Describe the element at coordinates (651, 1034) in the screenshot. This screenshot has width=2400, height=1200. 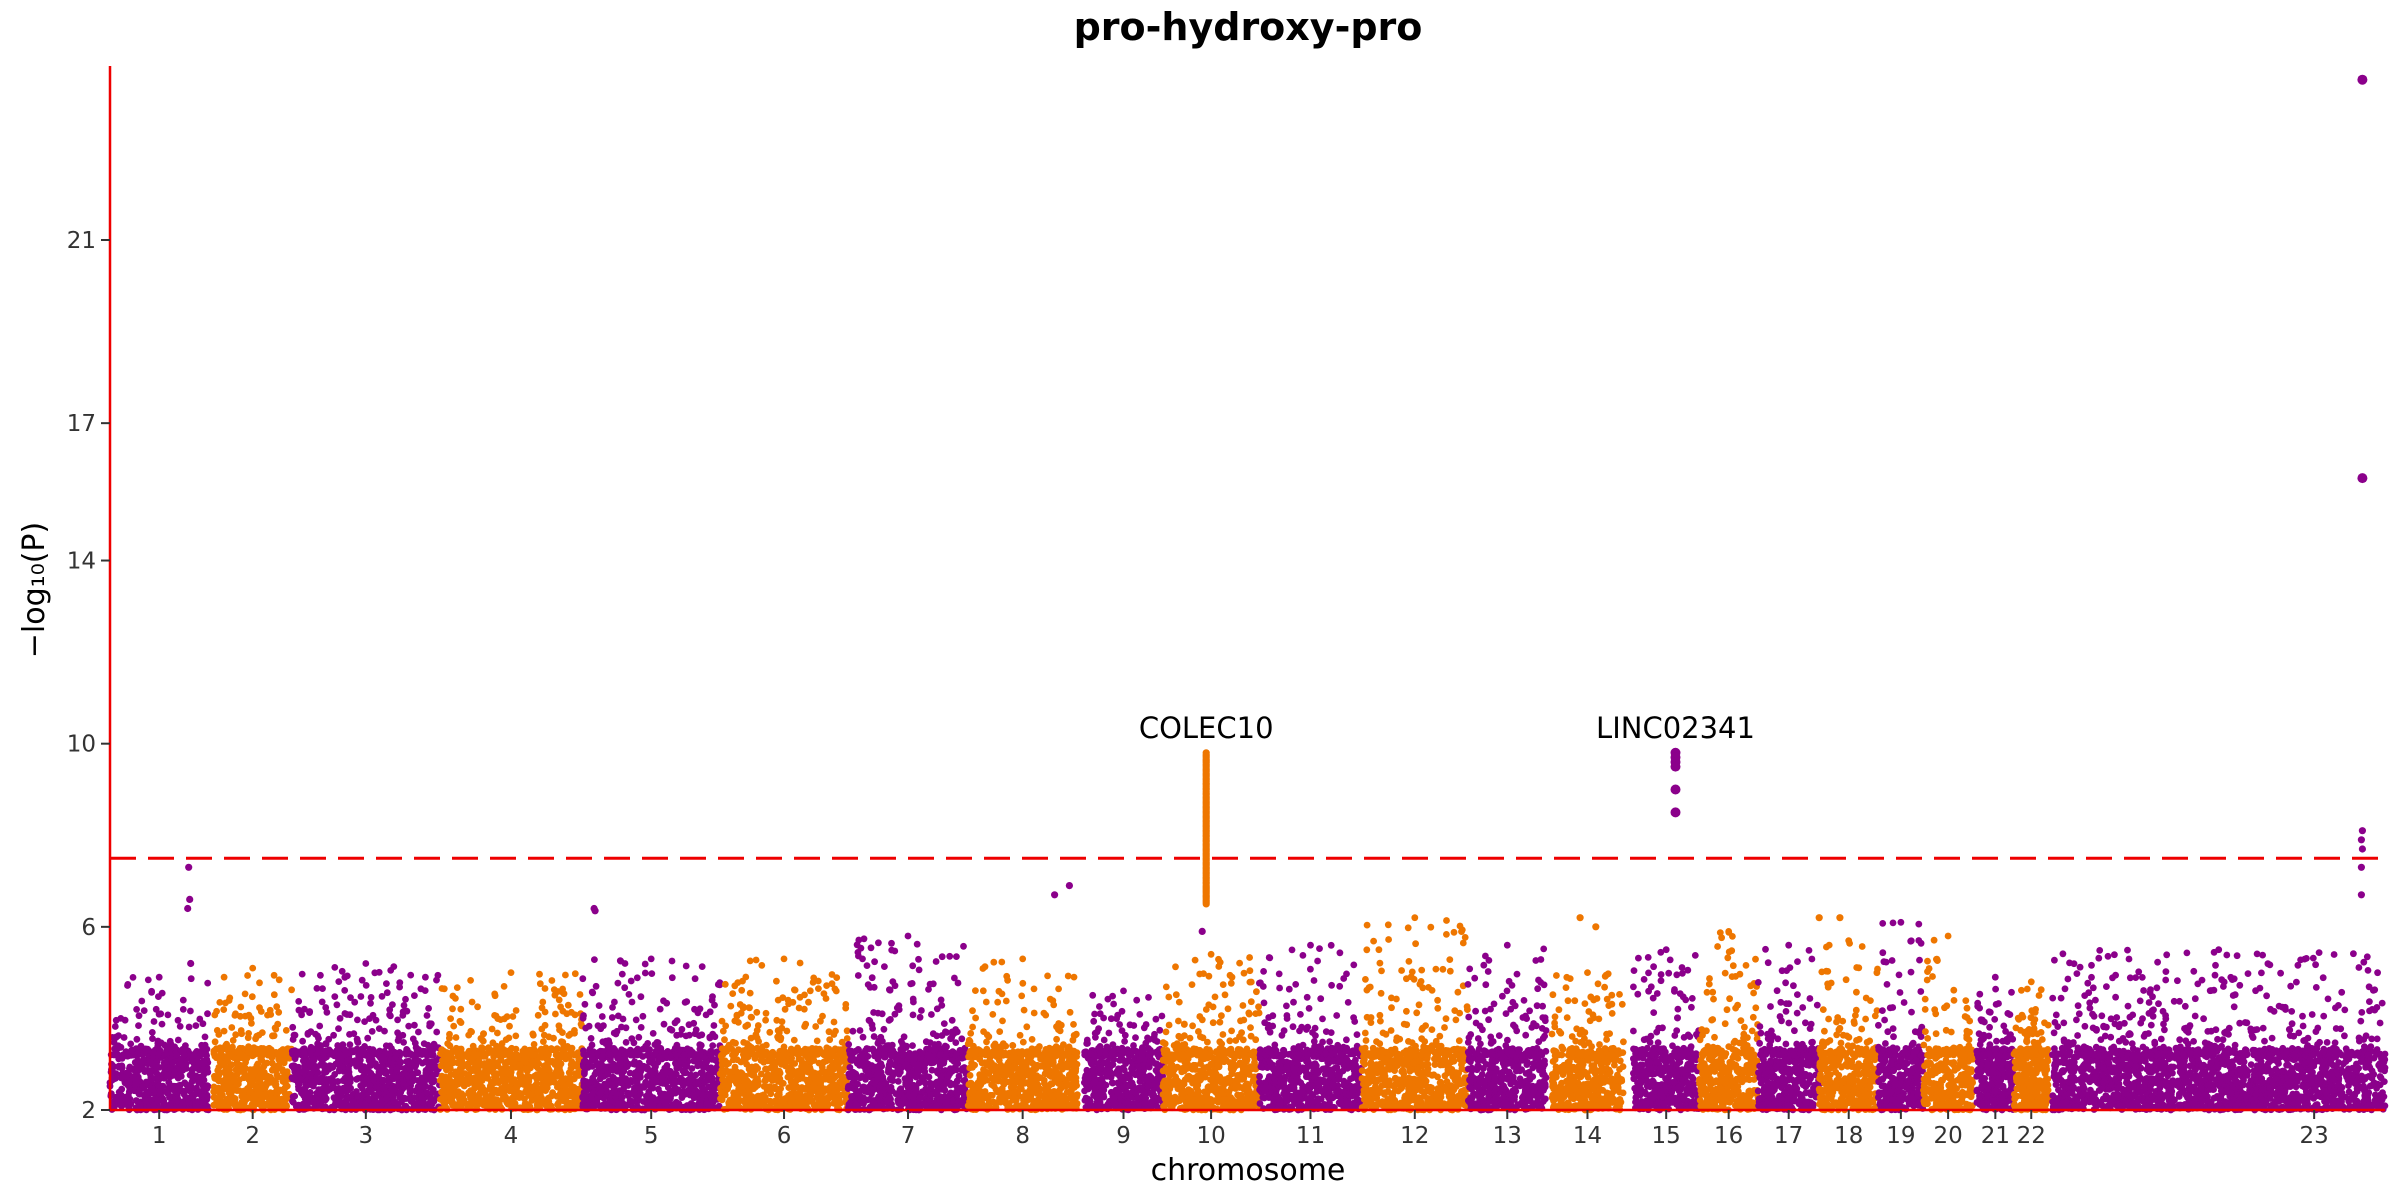
I see `chromosome-5-points` at that location.